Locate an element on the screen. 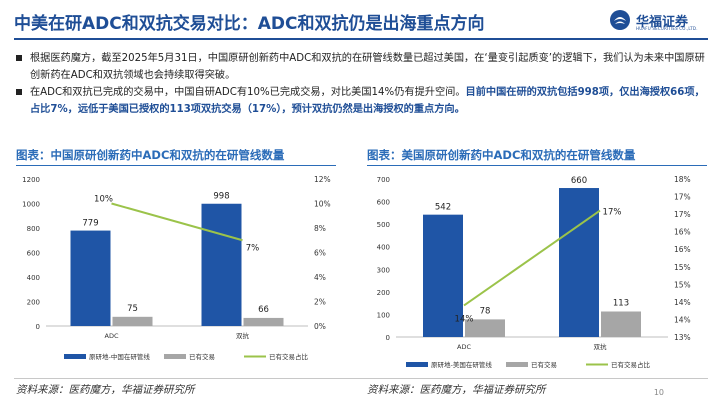  bar-data-label: 113 is located at coordinates (621, 303).